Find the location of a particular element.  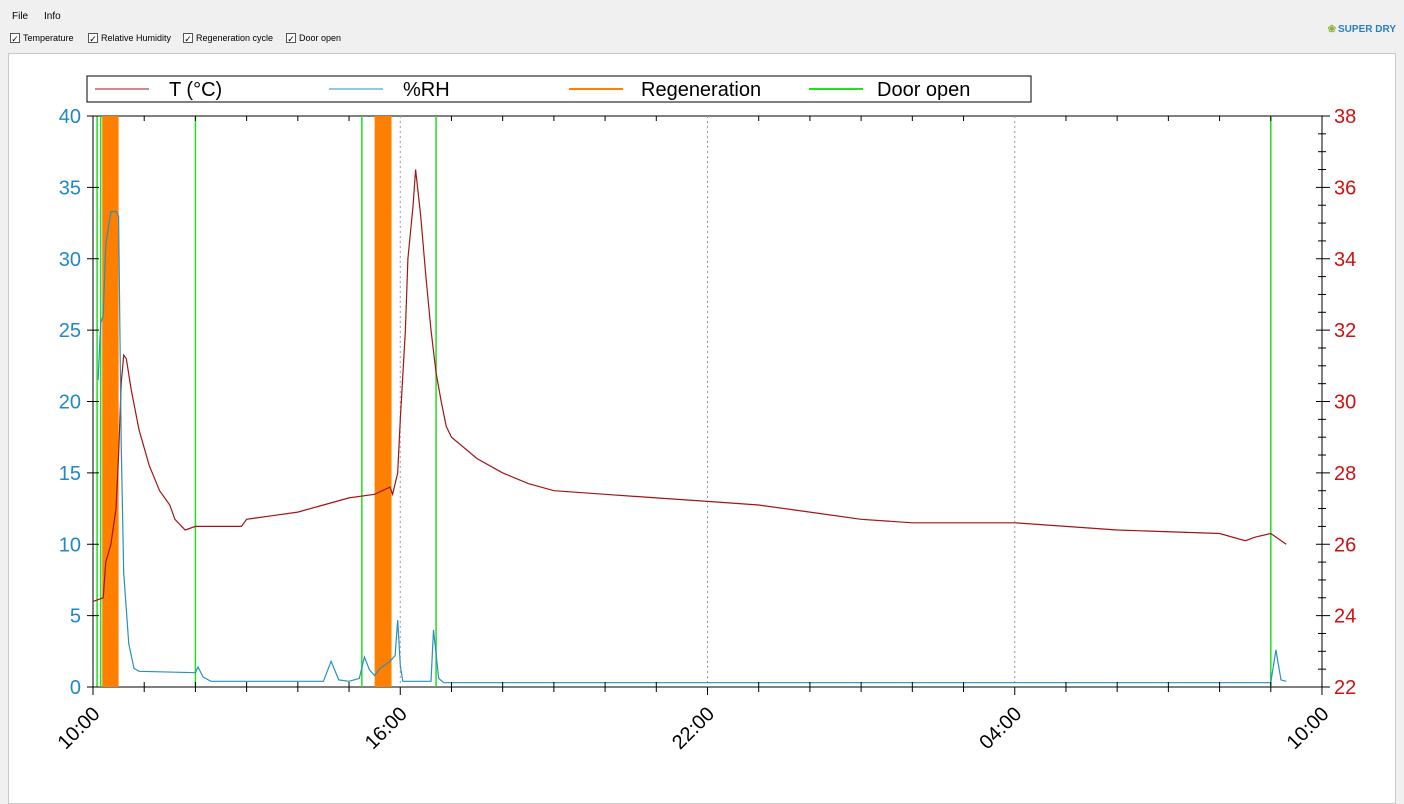

right-axis-tick-label: 28 is located at coordinates (1345, 474).